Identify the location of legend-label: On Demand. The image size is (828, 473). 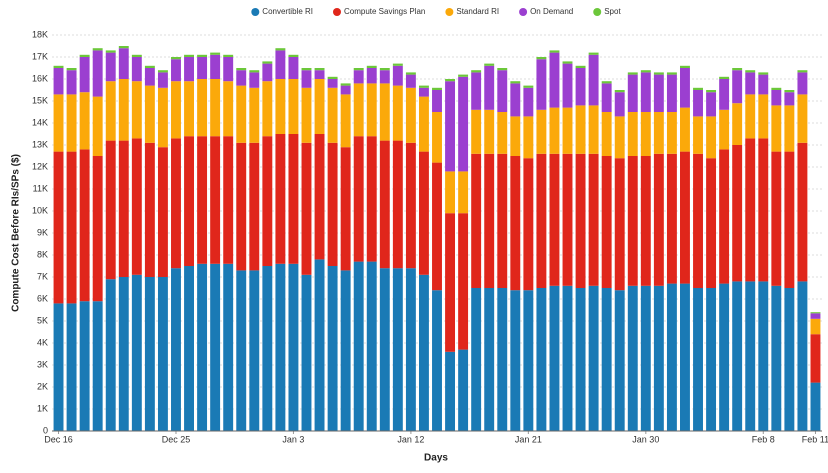
(551, 11).